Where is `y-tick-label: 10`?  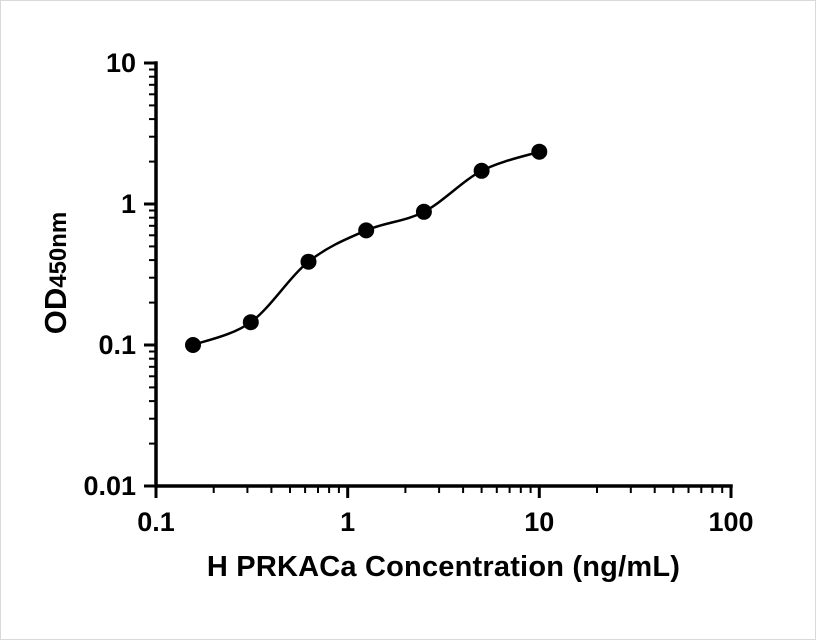 y-tick-label: 10 is located at coordinates (121, 63).